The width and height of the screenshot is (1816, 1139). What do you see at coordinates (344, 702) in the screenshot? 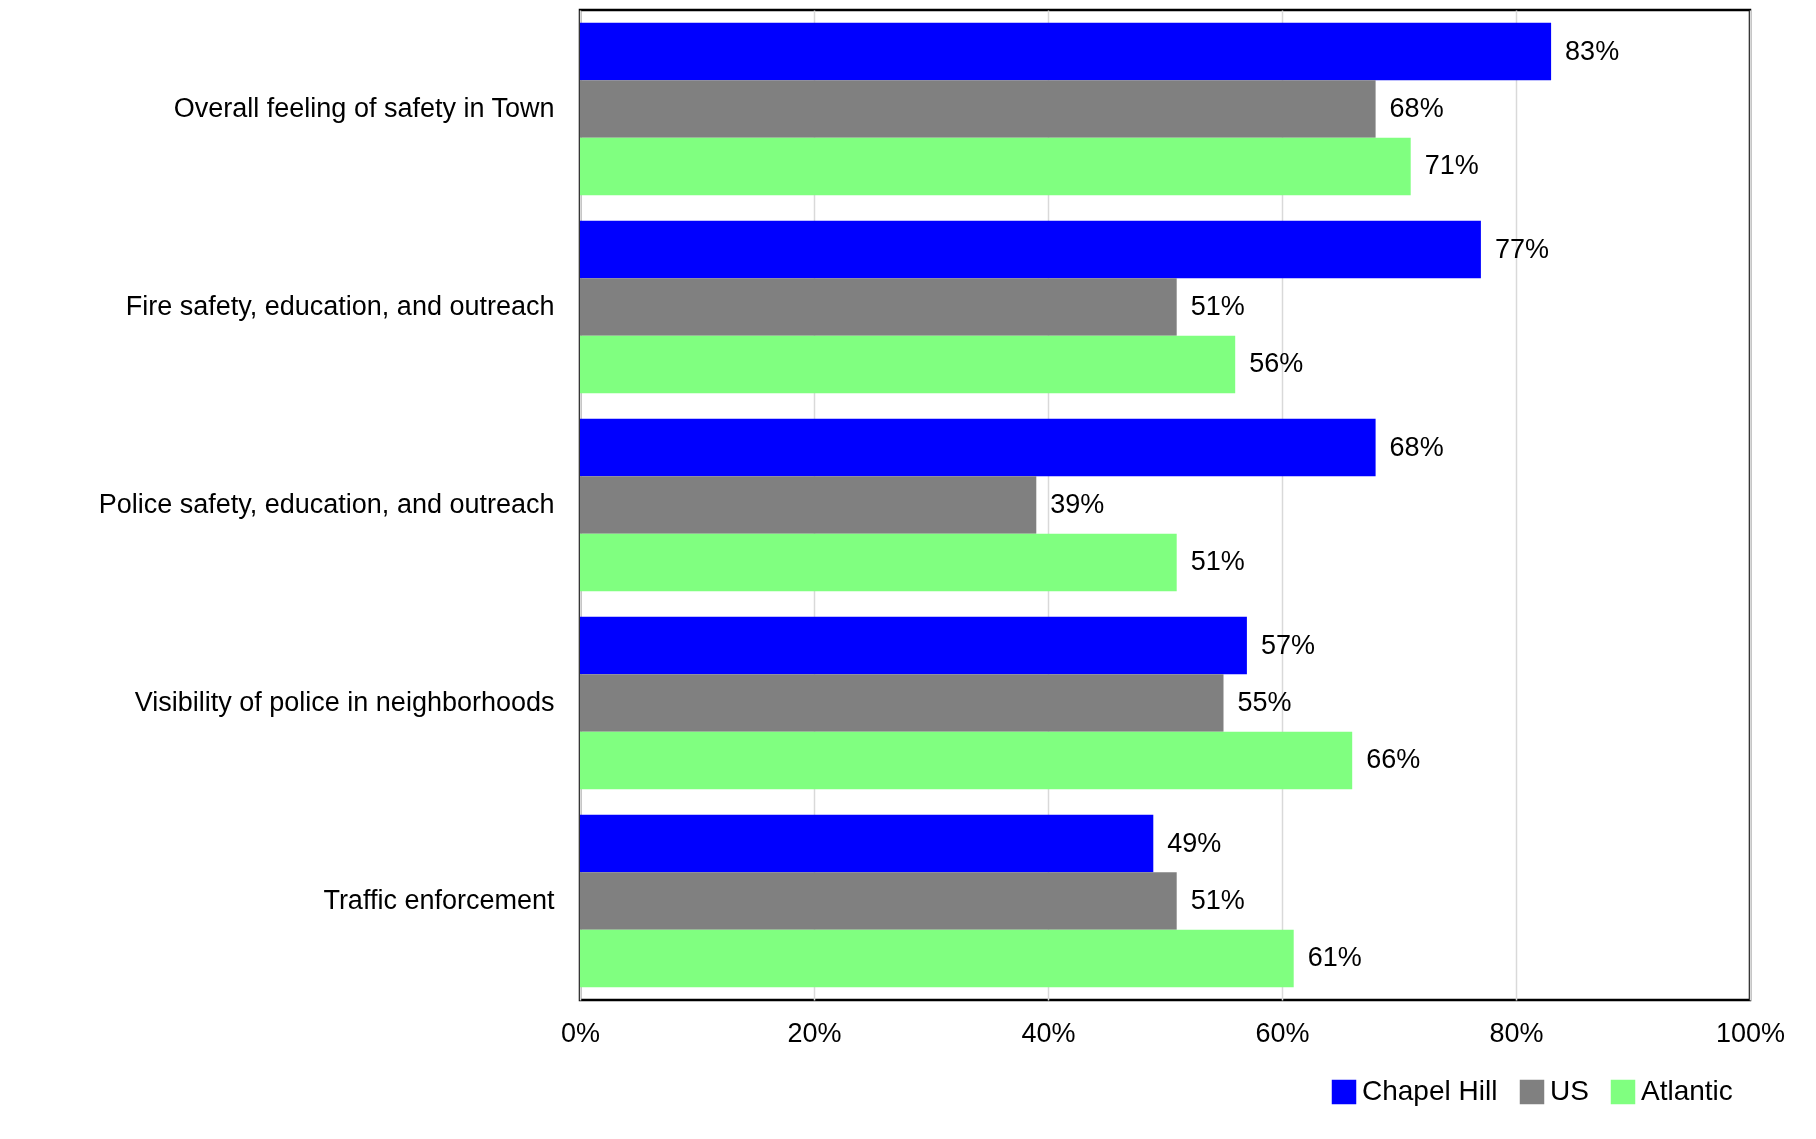
I see `y-tick-label: Visibility of police in neighborhoods` at bounding box center [344, 702].